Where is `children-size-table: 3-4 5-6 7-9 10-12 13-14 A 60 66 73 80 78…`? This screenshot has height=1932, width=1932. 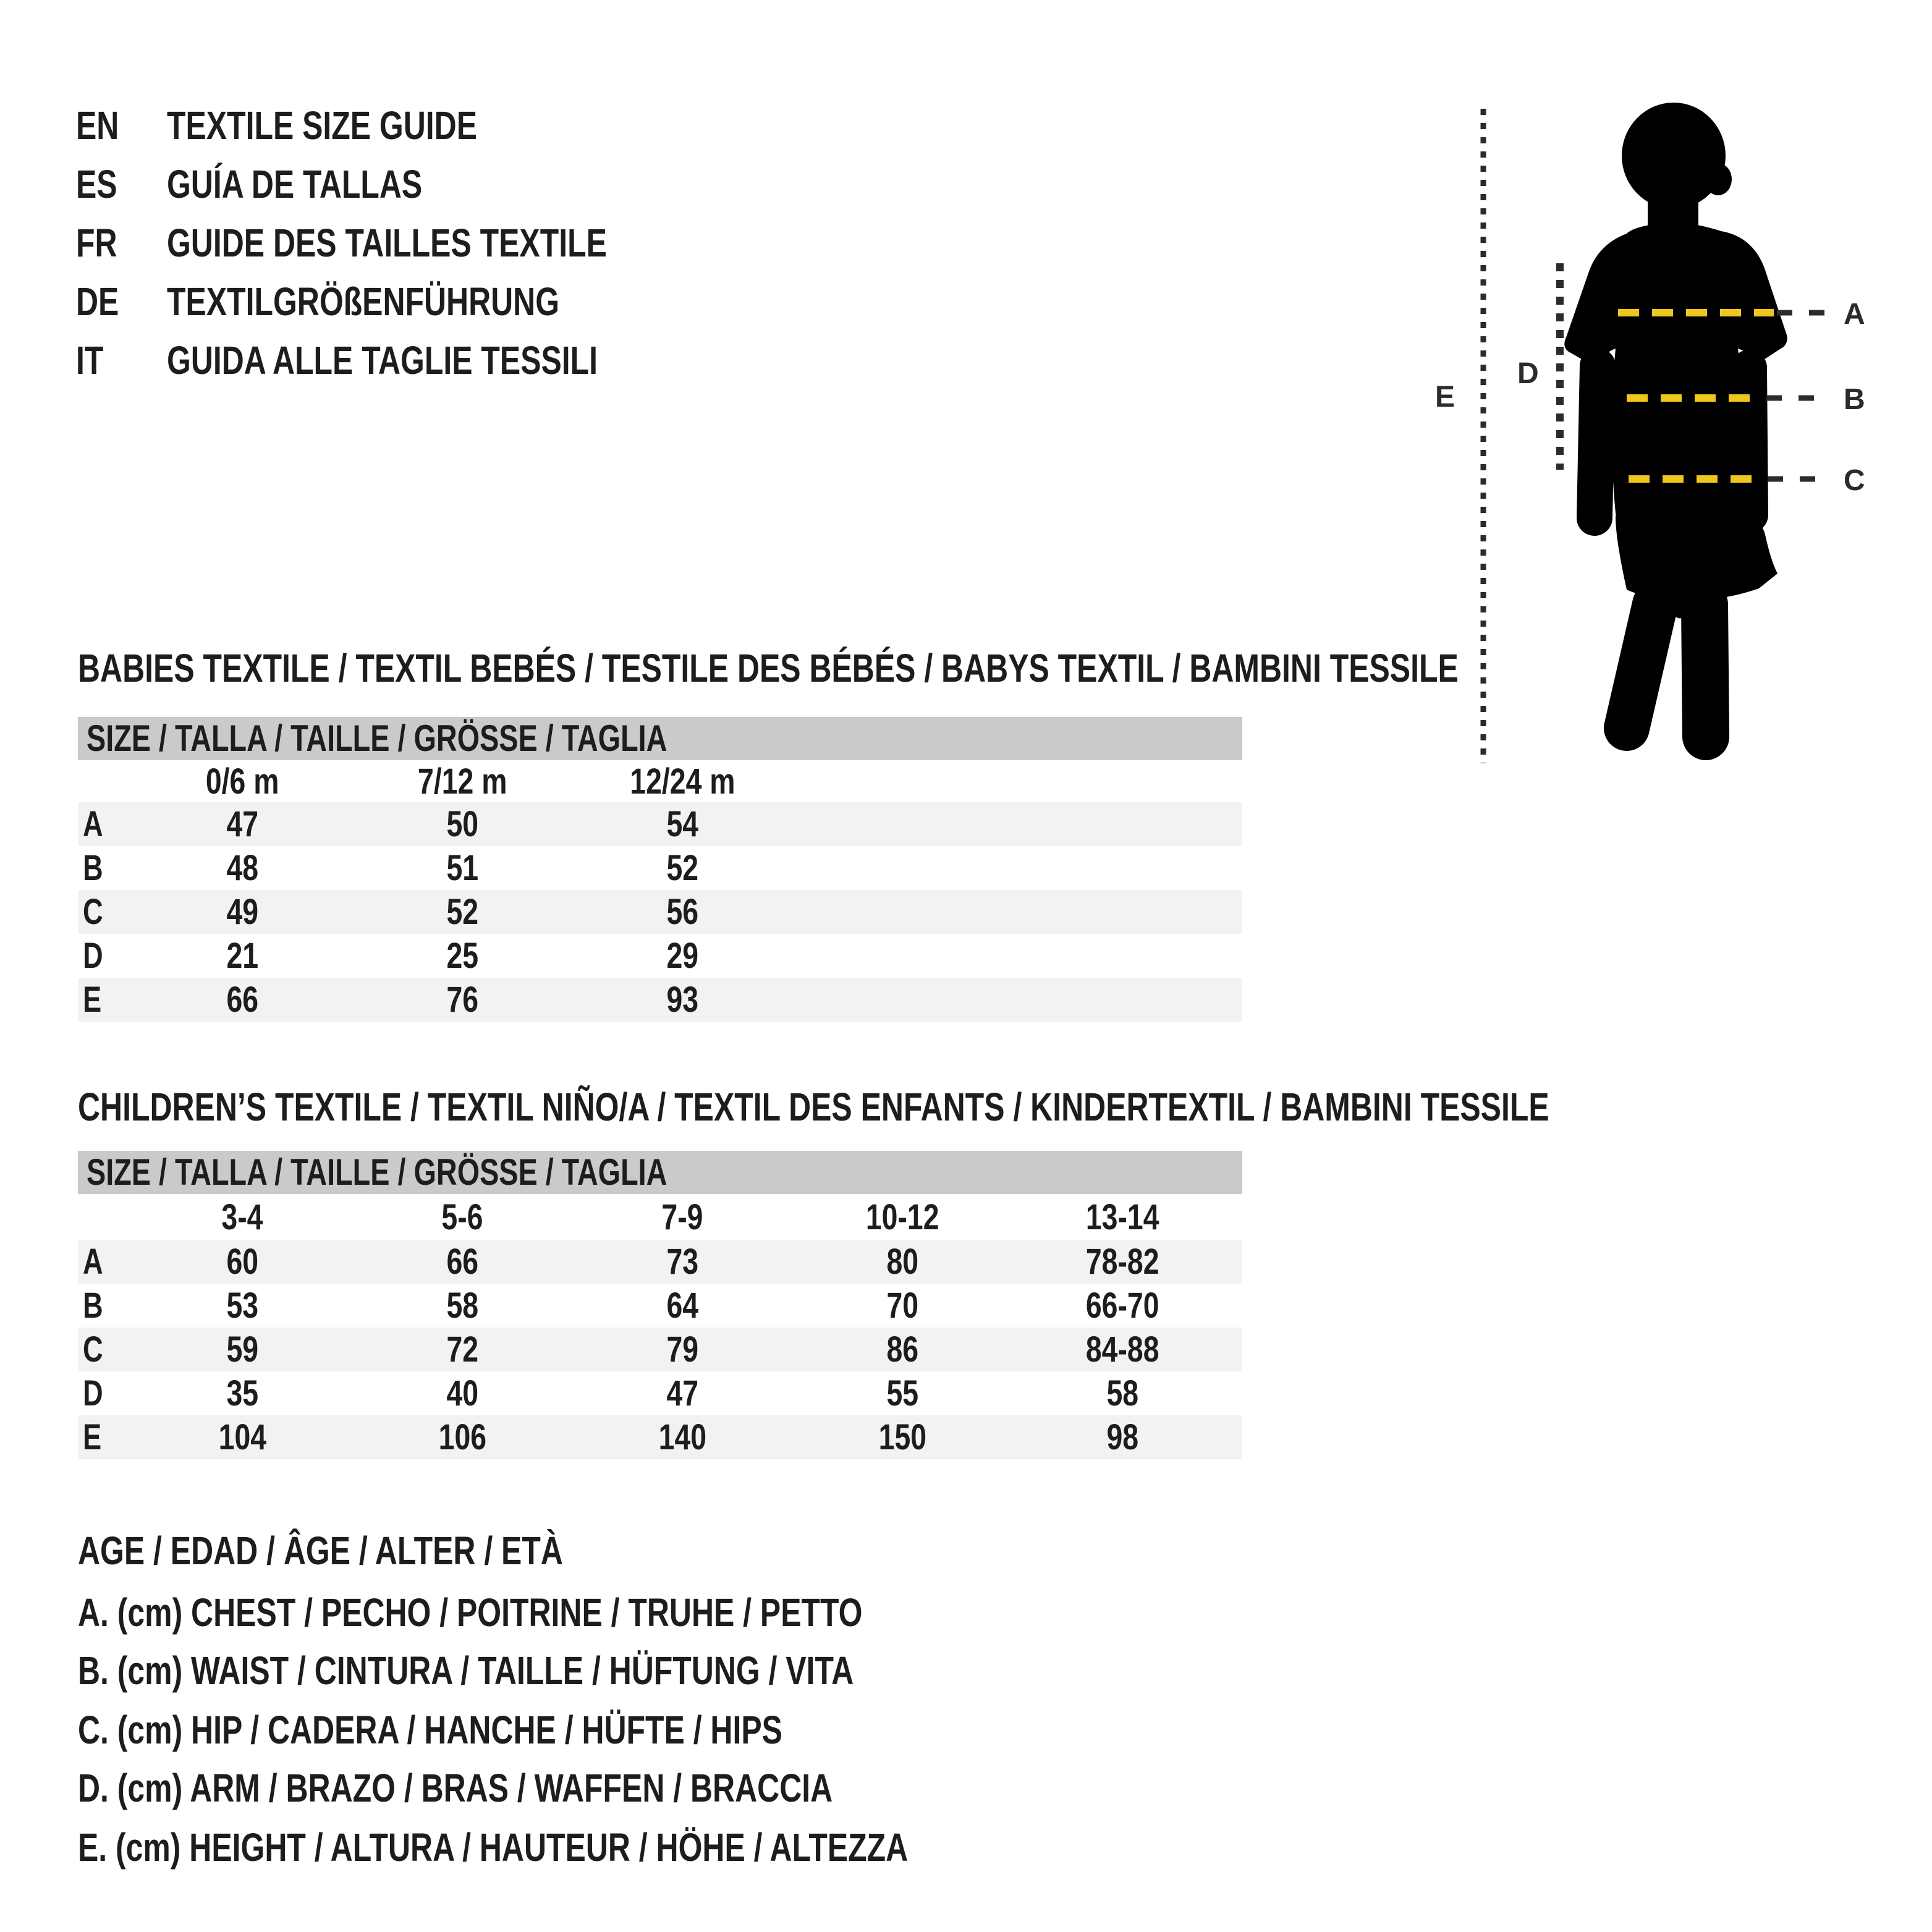 children-size-table: 3-4 5-6 7-9 10-12 13-14 A 60 66 73 80 78… is located at coordinates (660, 1326).